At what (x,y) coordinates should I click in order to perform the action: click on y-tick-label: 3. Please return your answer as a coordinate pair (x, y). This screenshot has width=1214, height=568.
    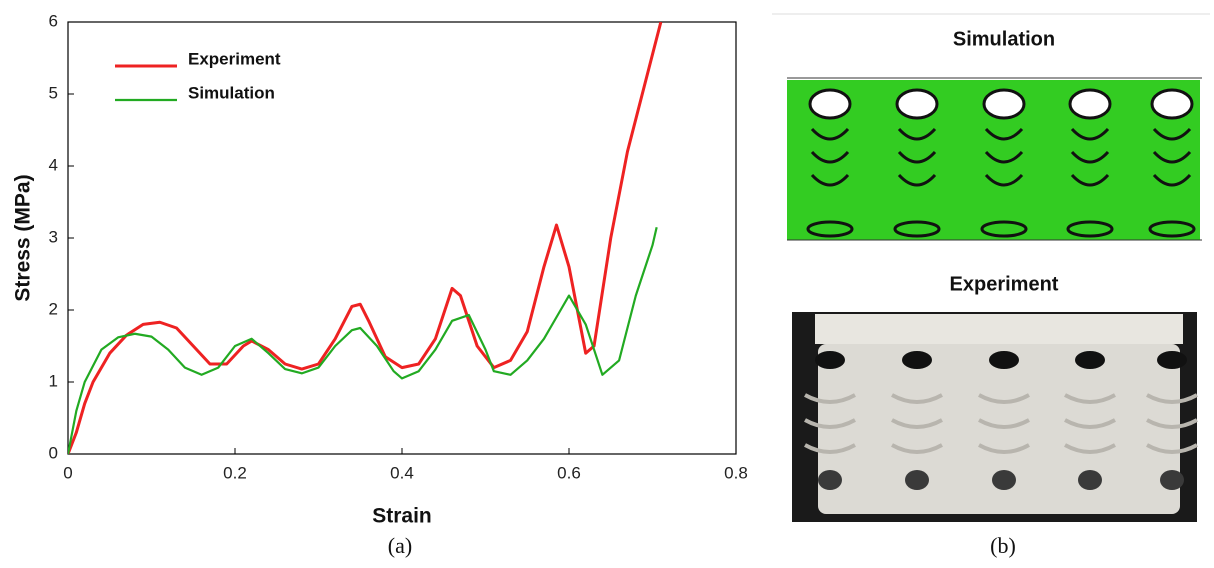
    Looking at the image, I should click on (53, 236).